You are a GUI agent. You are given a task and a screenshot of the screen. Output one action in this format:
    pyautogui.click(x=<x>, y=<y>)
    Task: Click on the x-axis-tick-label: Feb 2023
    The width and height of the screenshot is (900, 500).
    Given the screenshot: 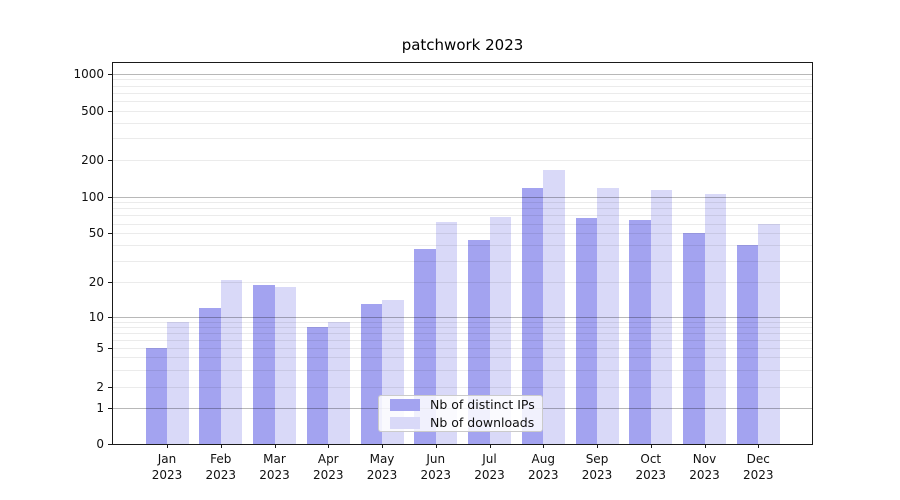 What is the action you would take?
    pyautogui.click(x=221, y=467)
    